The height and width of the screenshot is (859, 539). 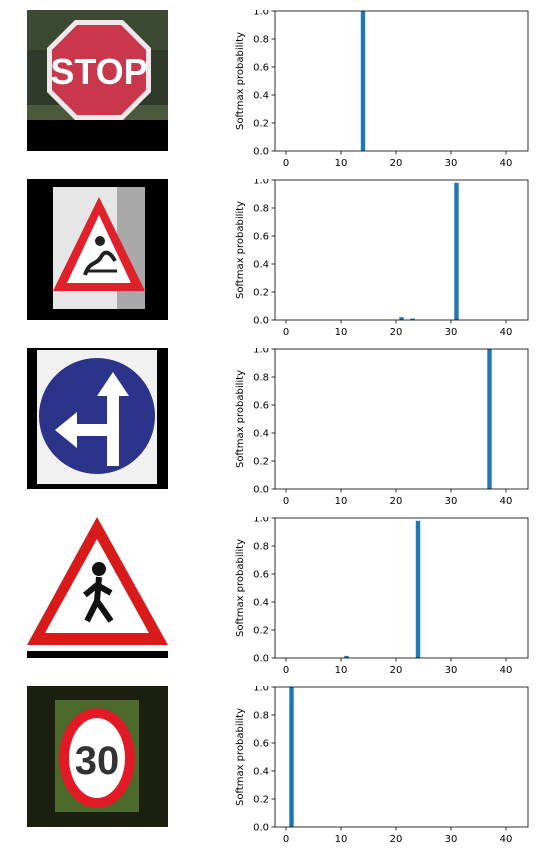 What do you see at coordinates (97, 761) in the screenshot?
I see `speed-limit-text: 30` at bounding box center [97, 761].